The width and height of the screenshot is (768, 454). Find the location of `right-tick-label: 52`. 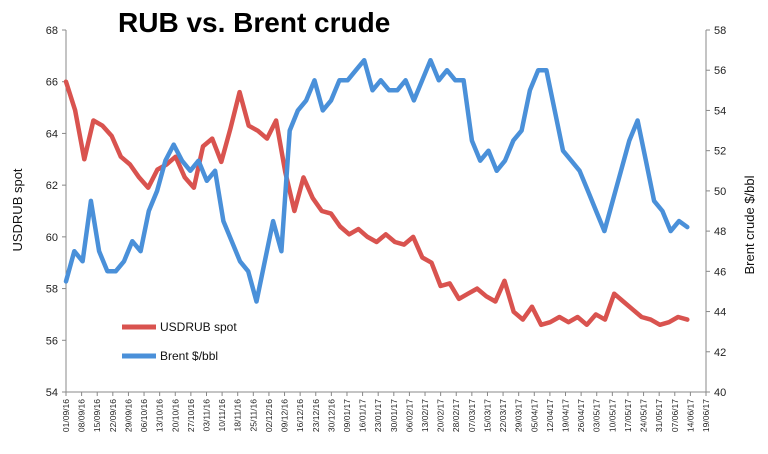

right-tick-label: 52 is located at coordinates (720, 152).